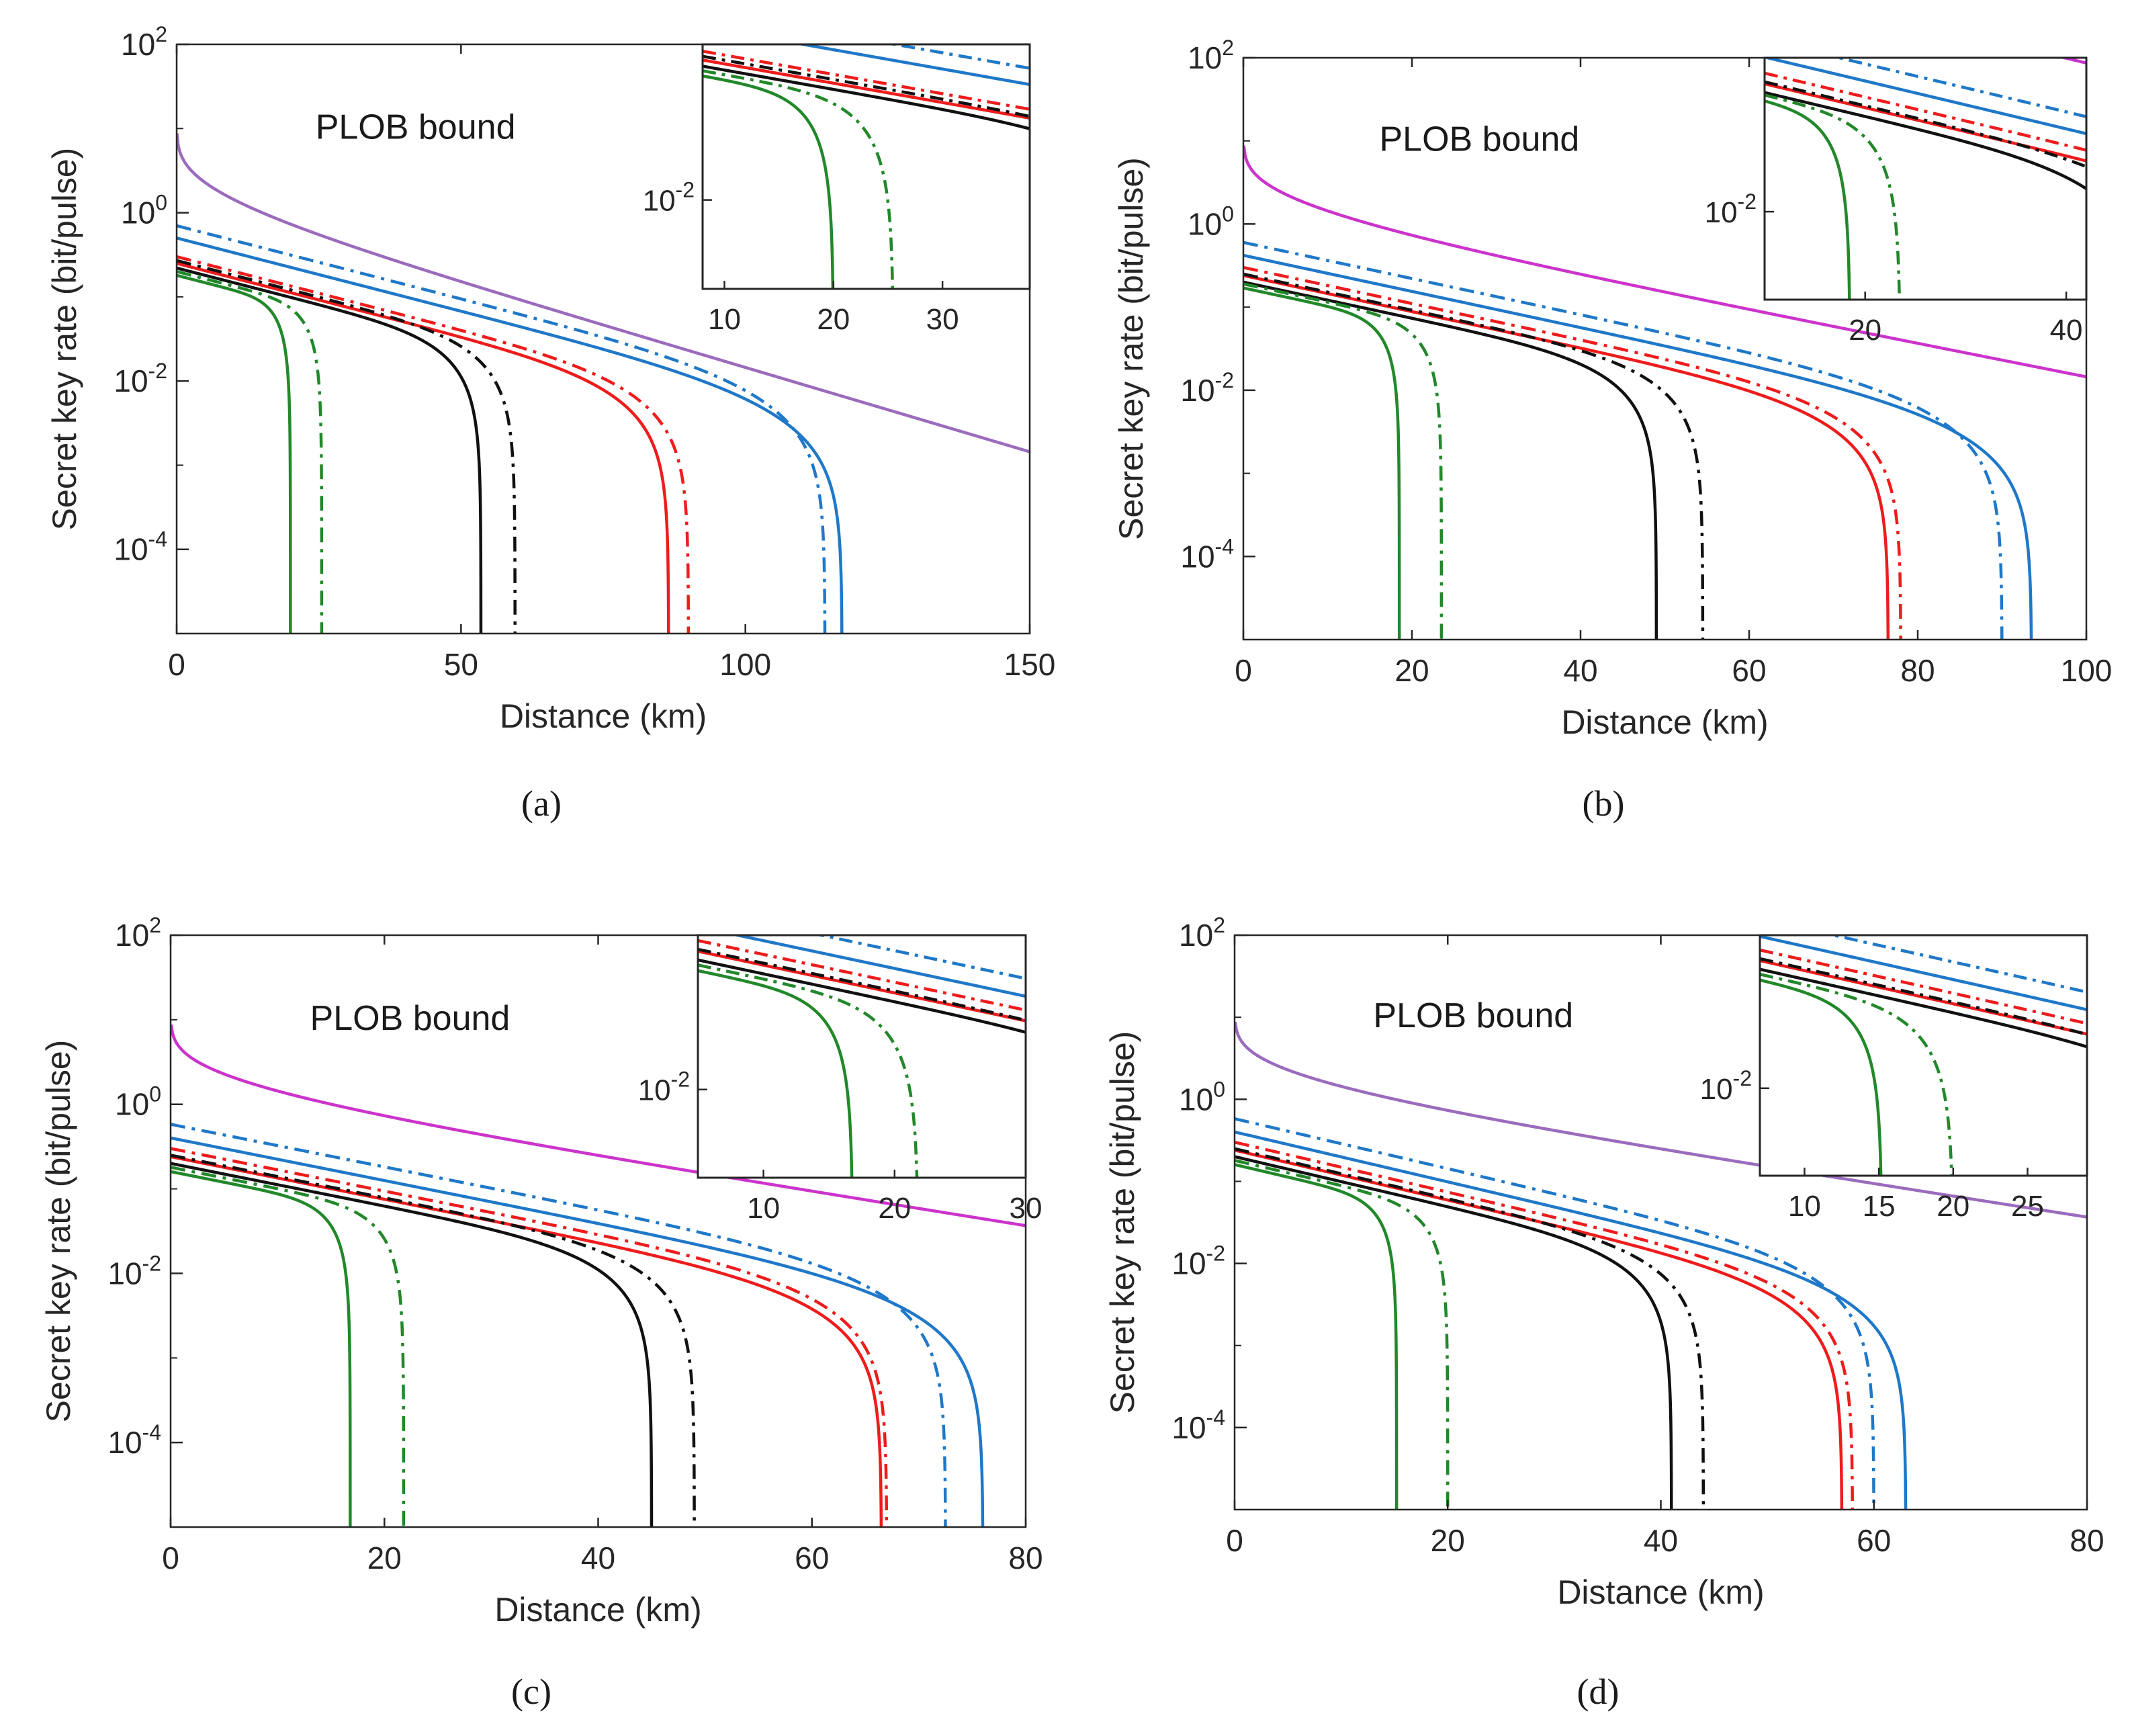  What do you see at coordinates (942, 319) in the screenshot?
I see `inset-x-tick-label: 30` at bounding box center [942, 319].